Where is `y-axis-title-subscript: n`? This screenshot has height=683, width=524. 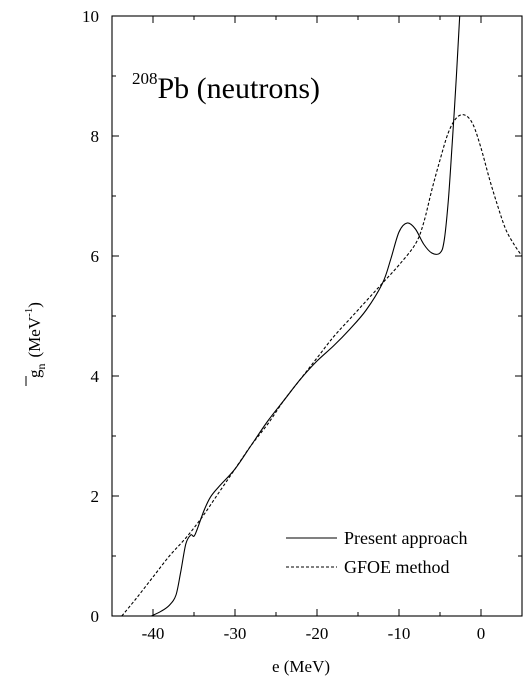 y-axis-title-subscript: n is located at coordinates (41, 366).